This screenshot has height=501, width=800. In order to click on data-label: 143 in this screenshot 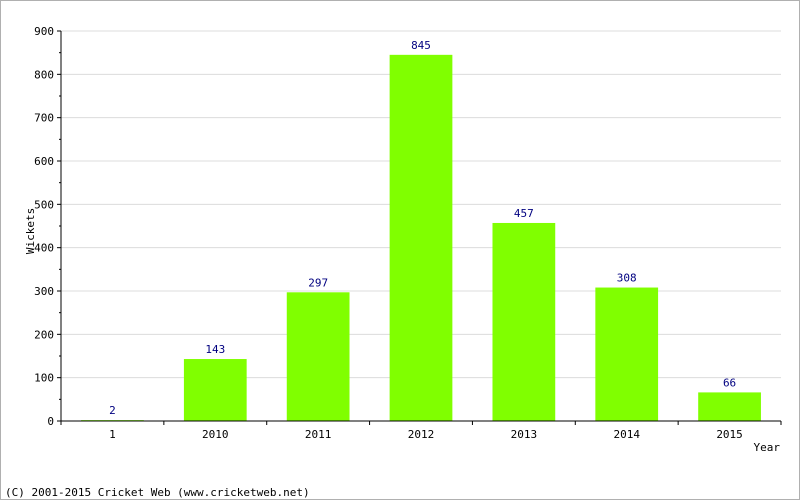, I will do `click(215, 349)`.